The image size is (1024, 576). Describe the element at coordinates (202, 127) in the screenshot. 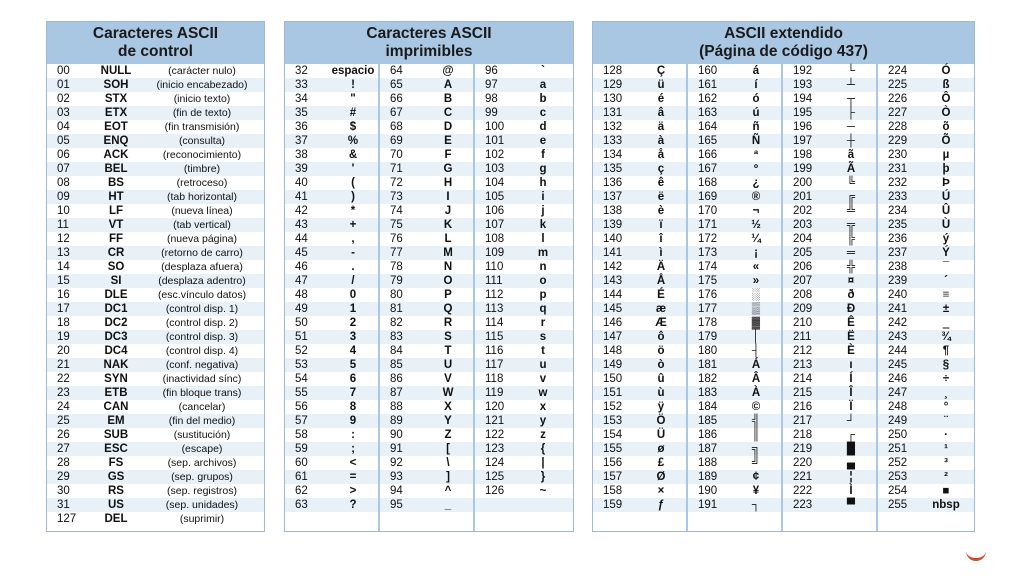

I see `control-description: (fin transmisión)` at that location.